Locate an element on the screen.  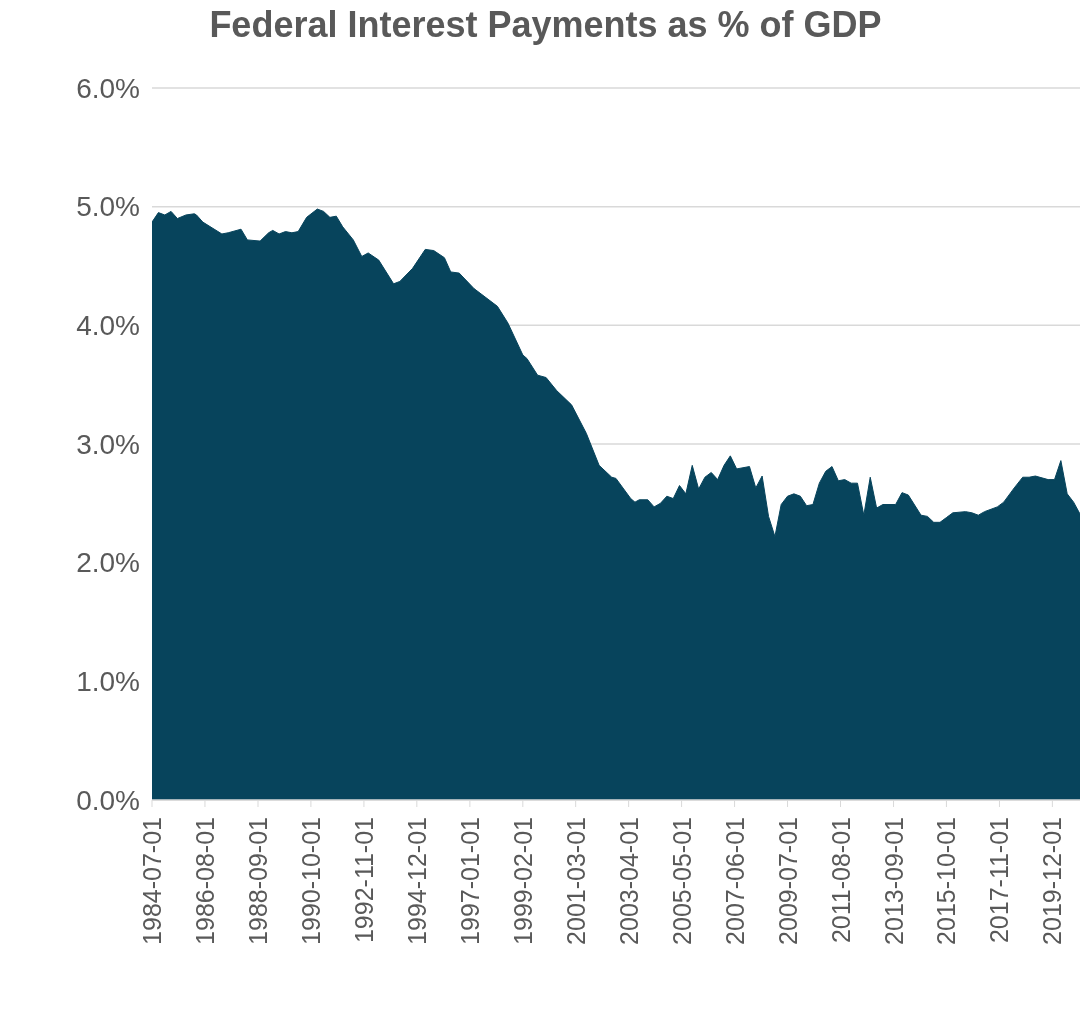
x-tick-label: 2001-03-01 is located at coordinates (575, 881).